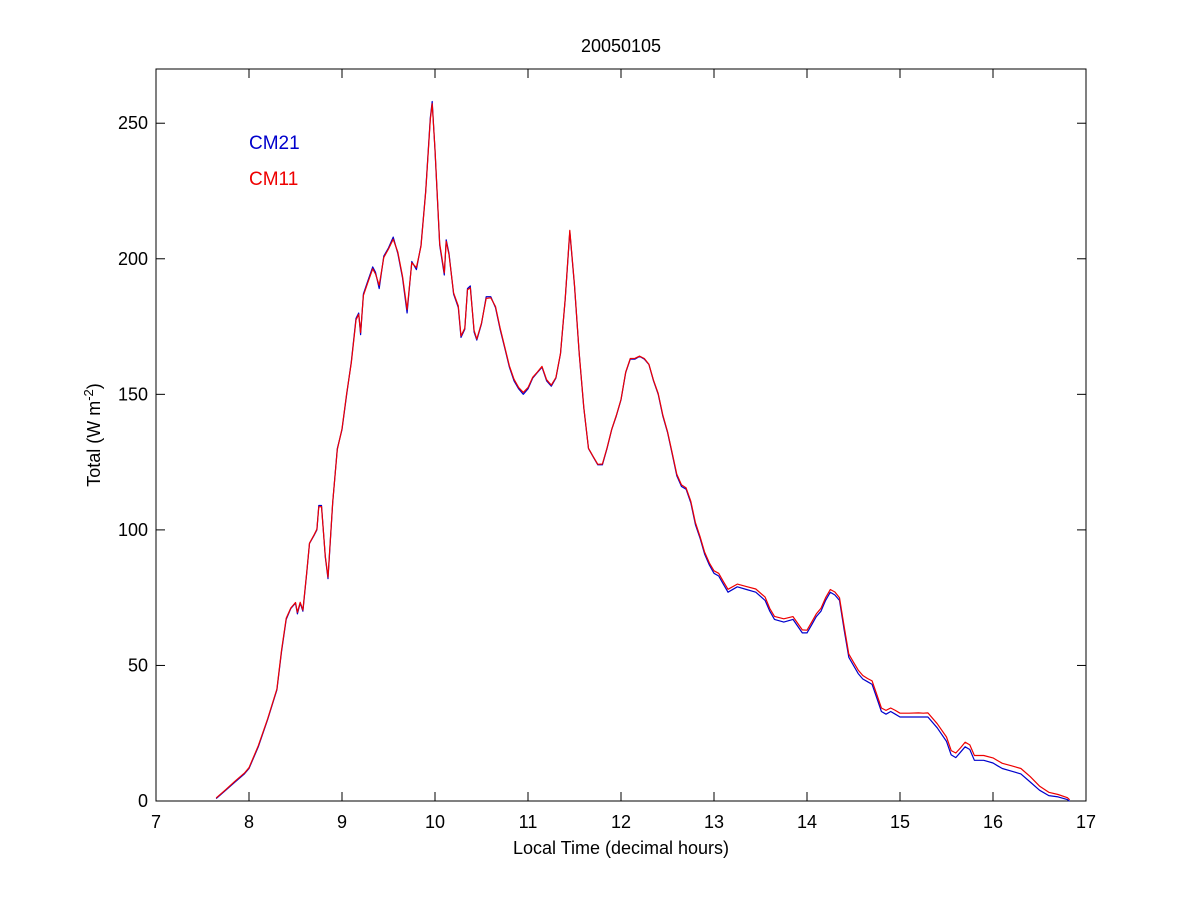 Image resolution: width=1200 pixels, height=900 pixels. I want to click on x-tick-label: 17, so click(1086, 822).